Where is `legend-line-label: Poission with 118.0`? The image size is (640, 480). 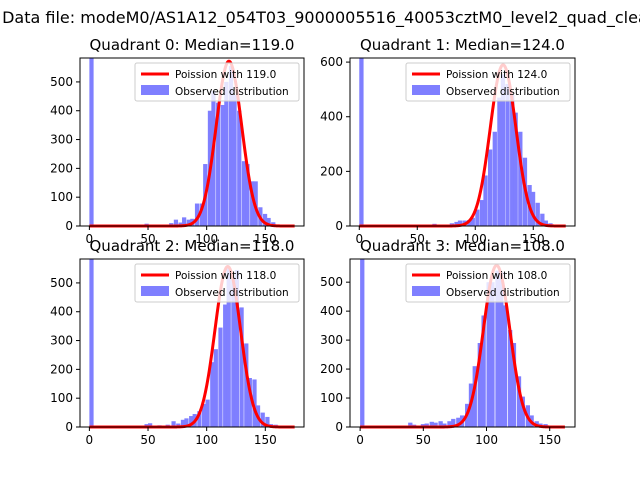 legend-line-label: Poission with 118.0 is located at coordinates (225, 276).